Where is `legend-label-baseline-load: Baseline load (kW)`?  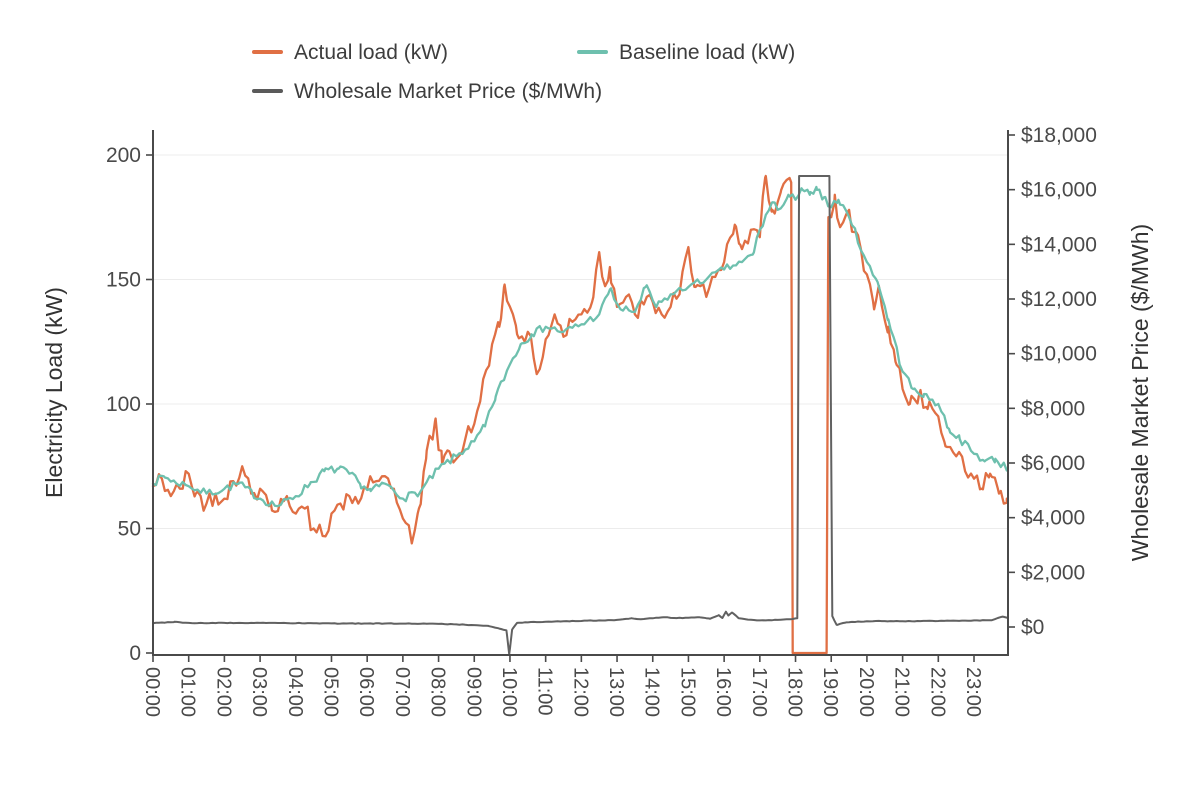
legend-label-baseline-load: Baseline load (kW) is located at coordinates (707, 52).